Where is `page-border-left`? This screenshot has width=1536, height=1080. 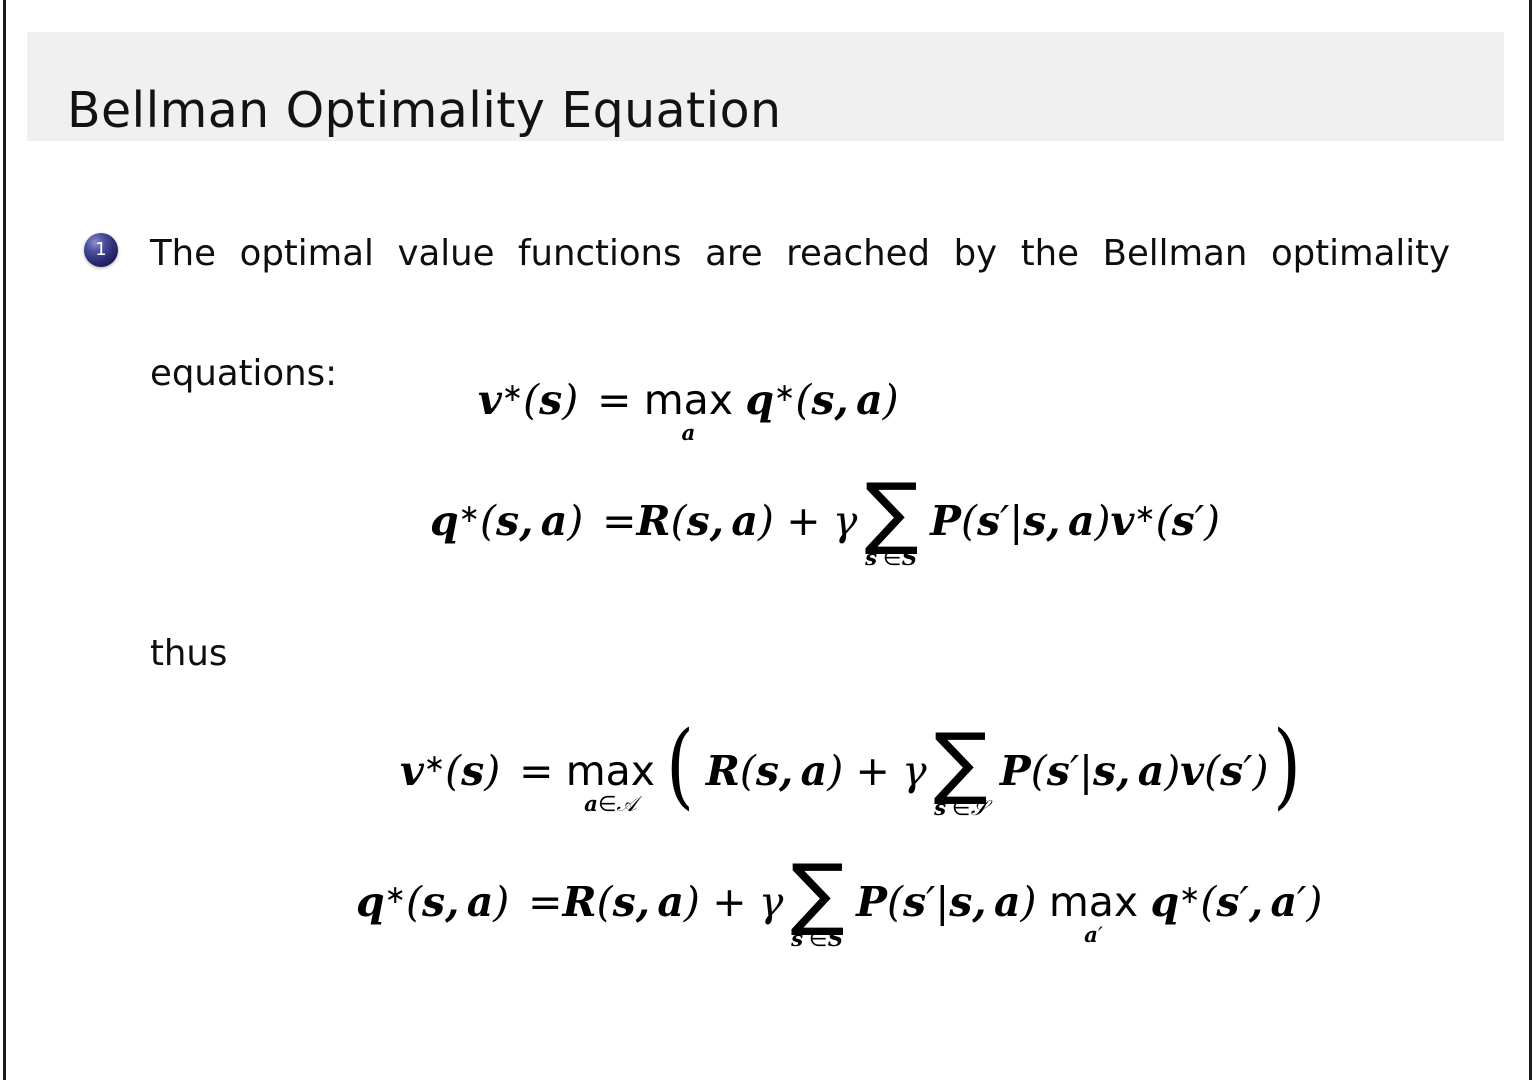
page-border-left is located at coordinates (4, 540).